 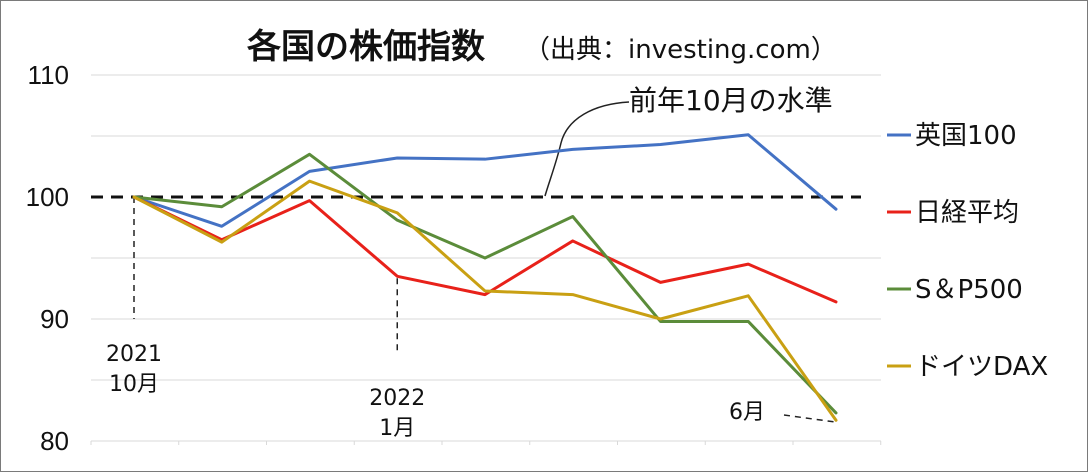 I want to click on x-axis-label: 2021, so click(x=134, y=354).